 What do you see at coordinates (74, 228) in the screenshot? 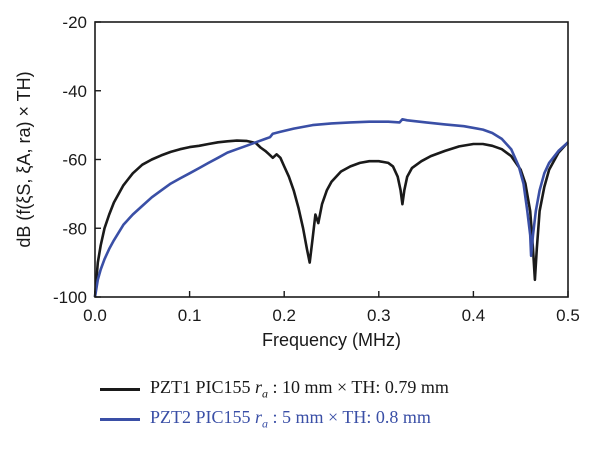
I see `y-tick-label: -80` at bounding box center [74, 228].